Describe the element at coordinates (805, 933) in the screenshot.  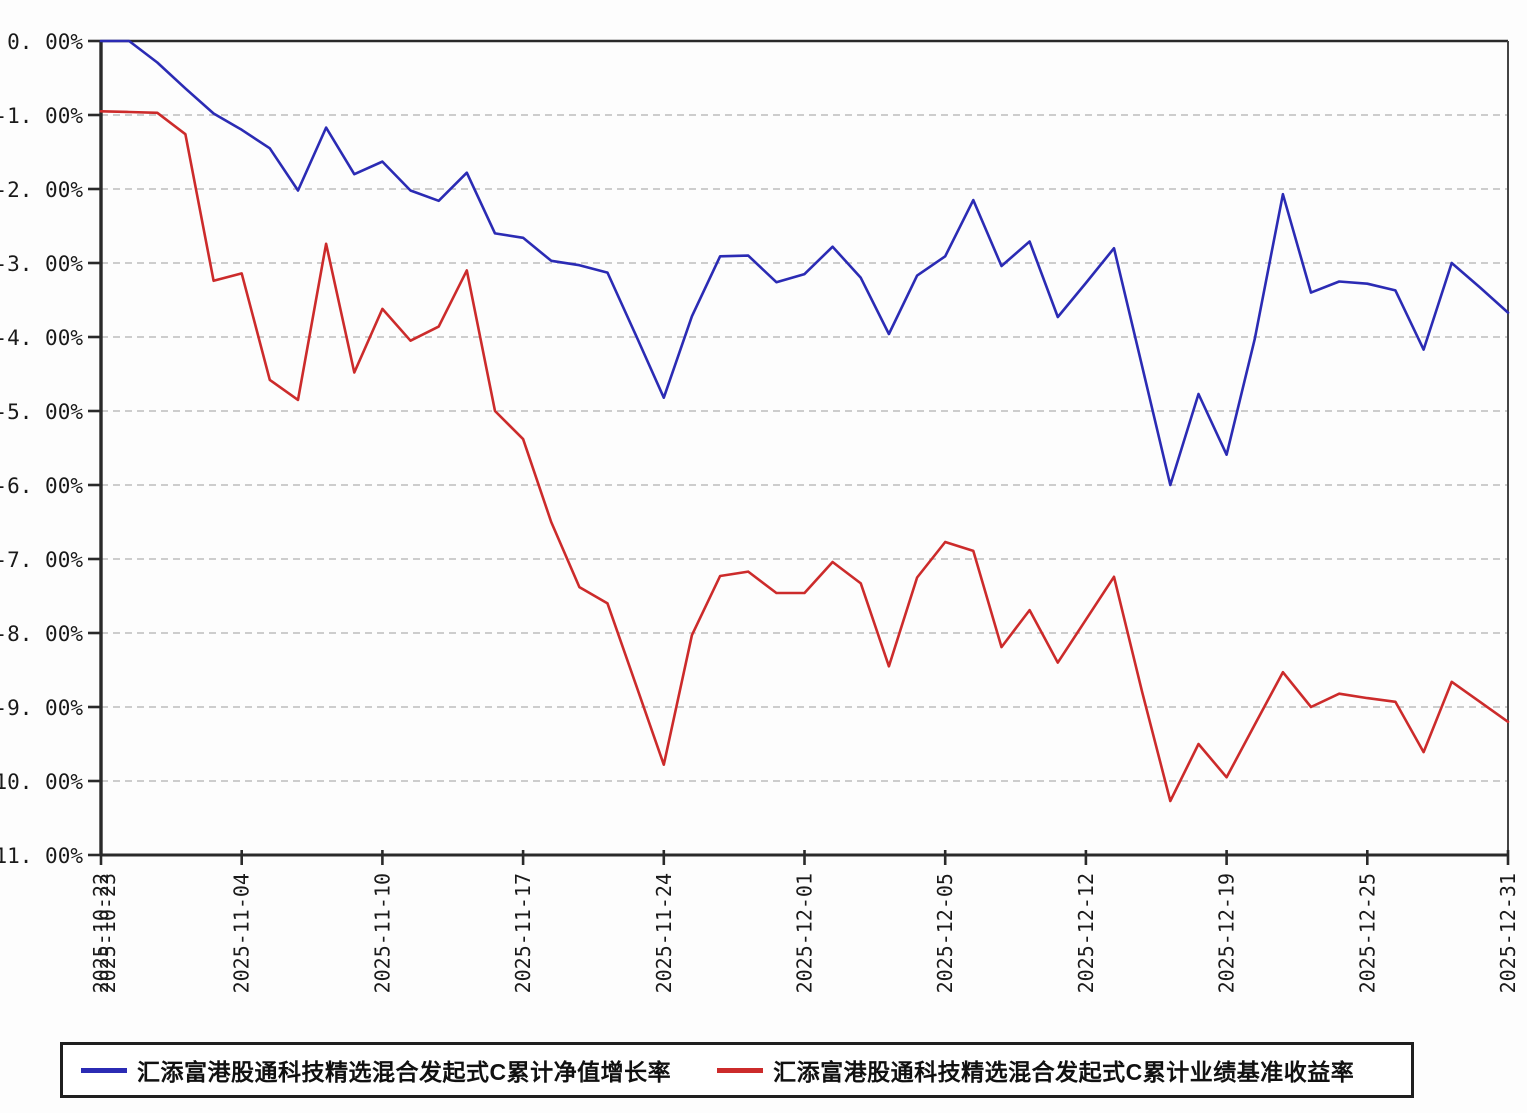
I see `x-axis-label: 2025-12-01` at that location.